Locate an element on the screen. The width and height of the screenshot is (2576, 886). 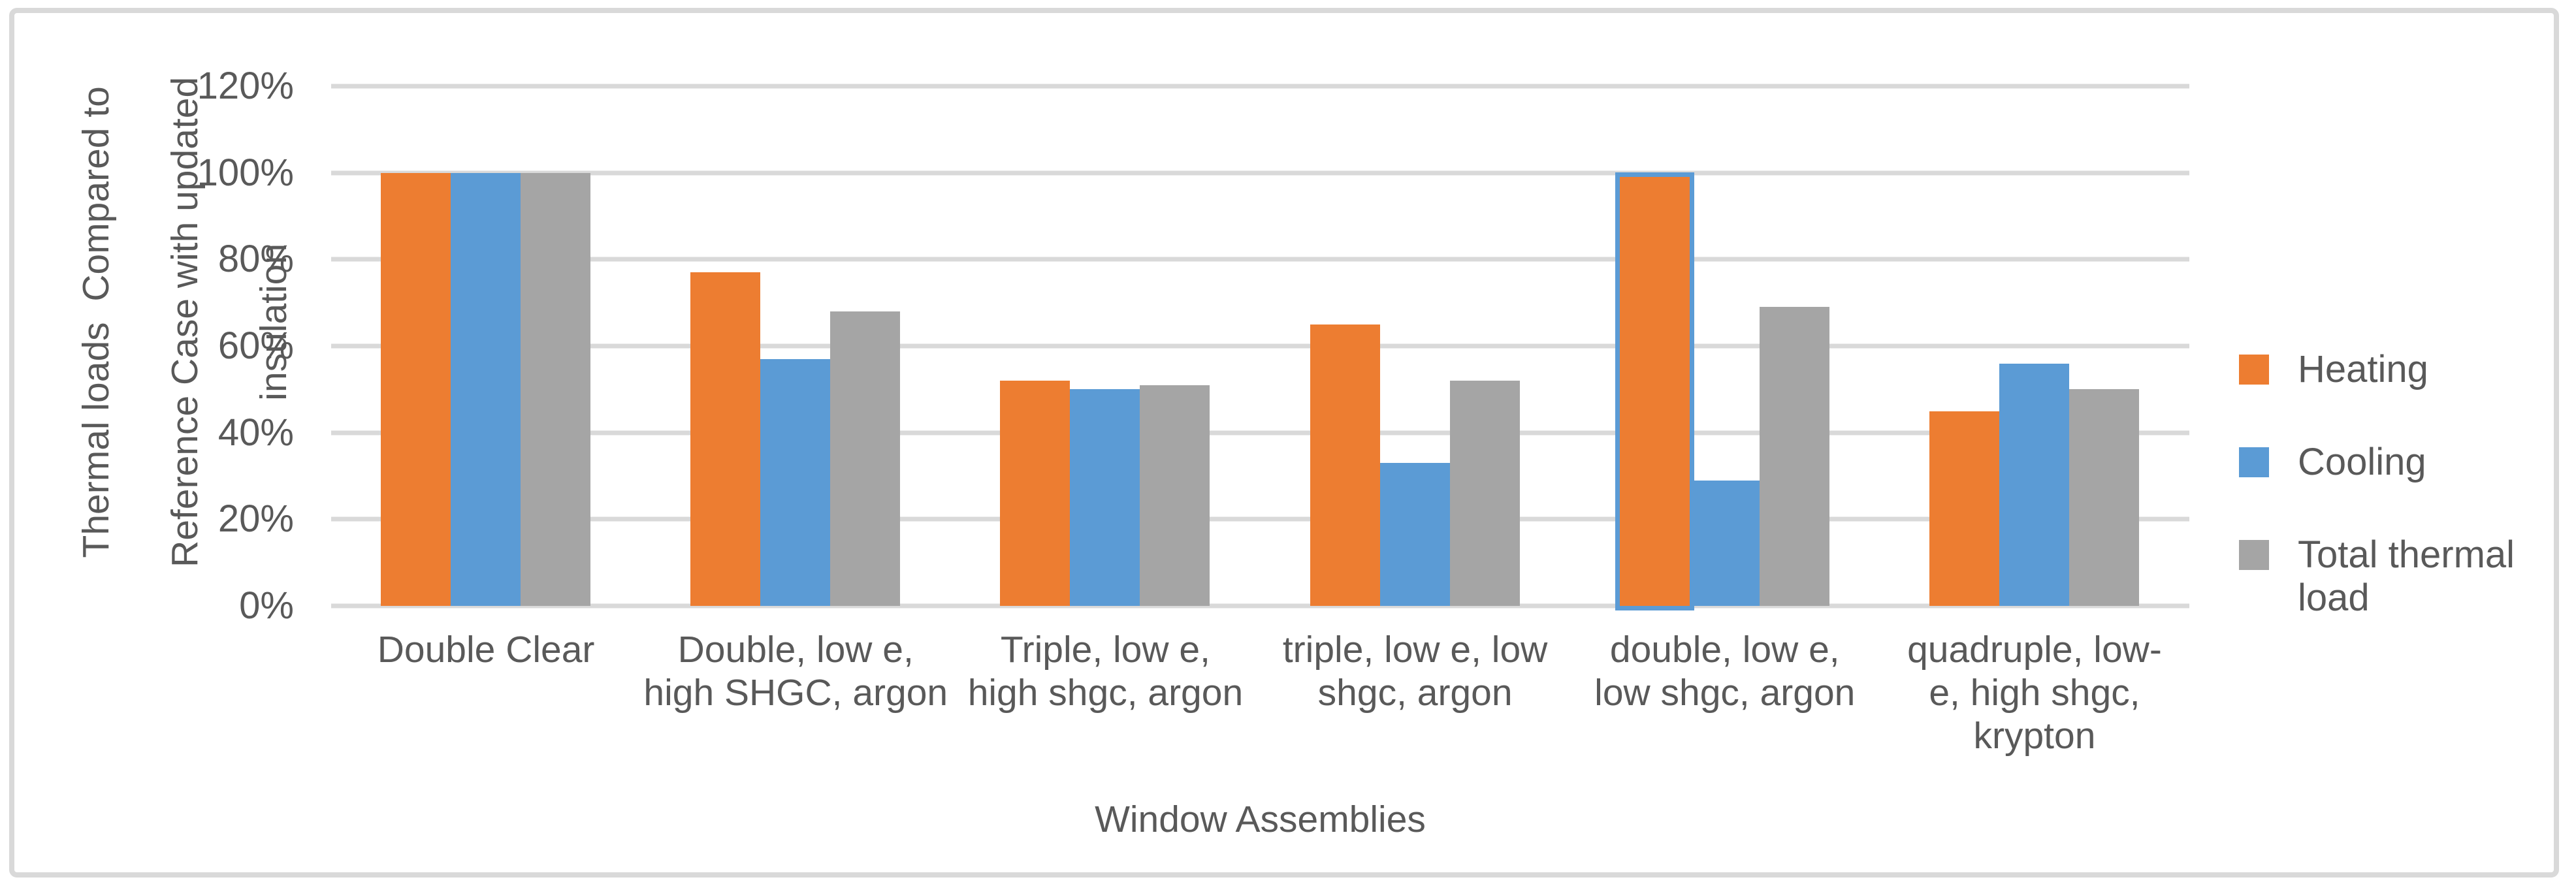
cooling-swatch-icon is located at coordinates (2254, 462).